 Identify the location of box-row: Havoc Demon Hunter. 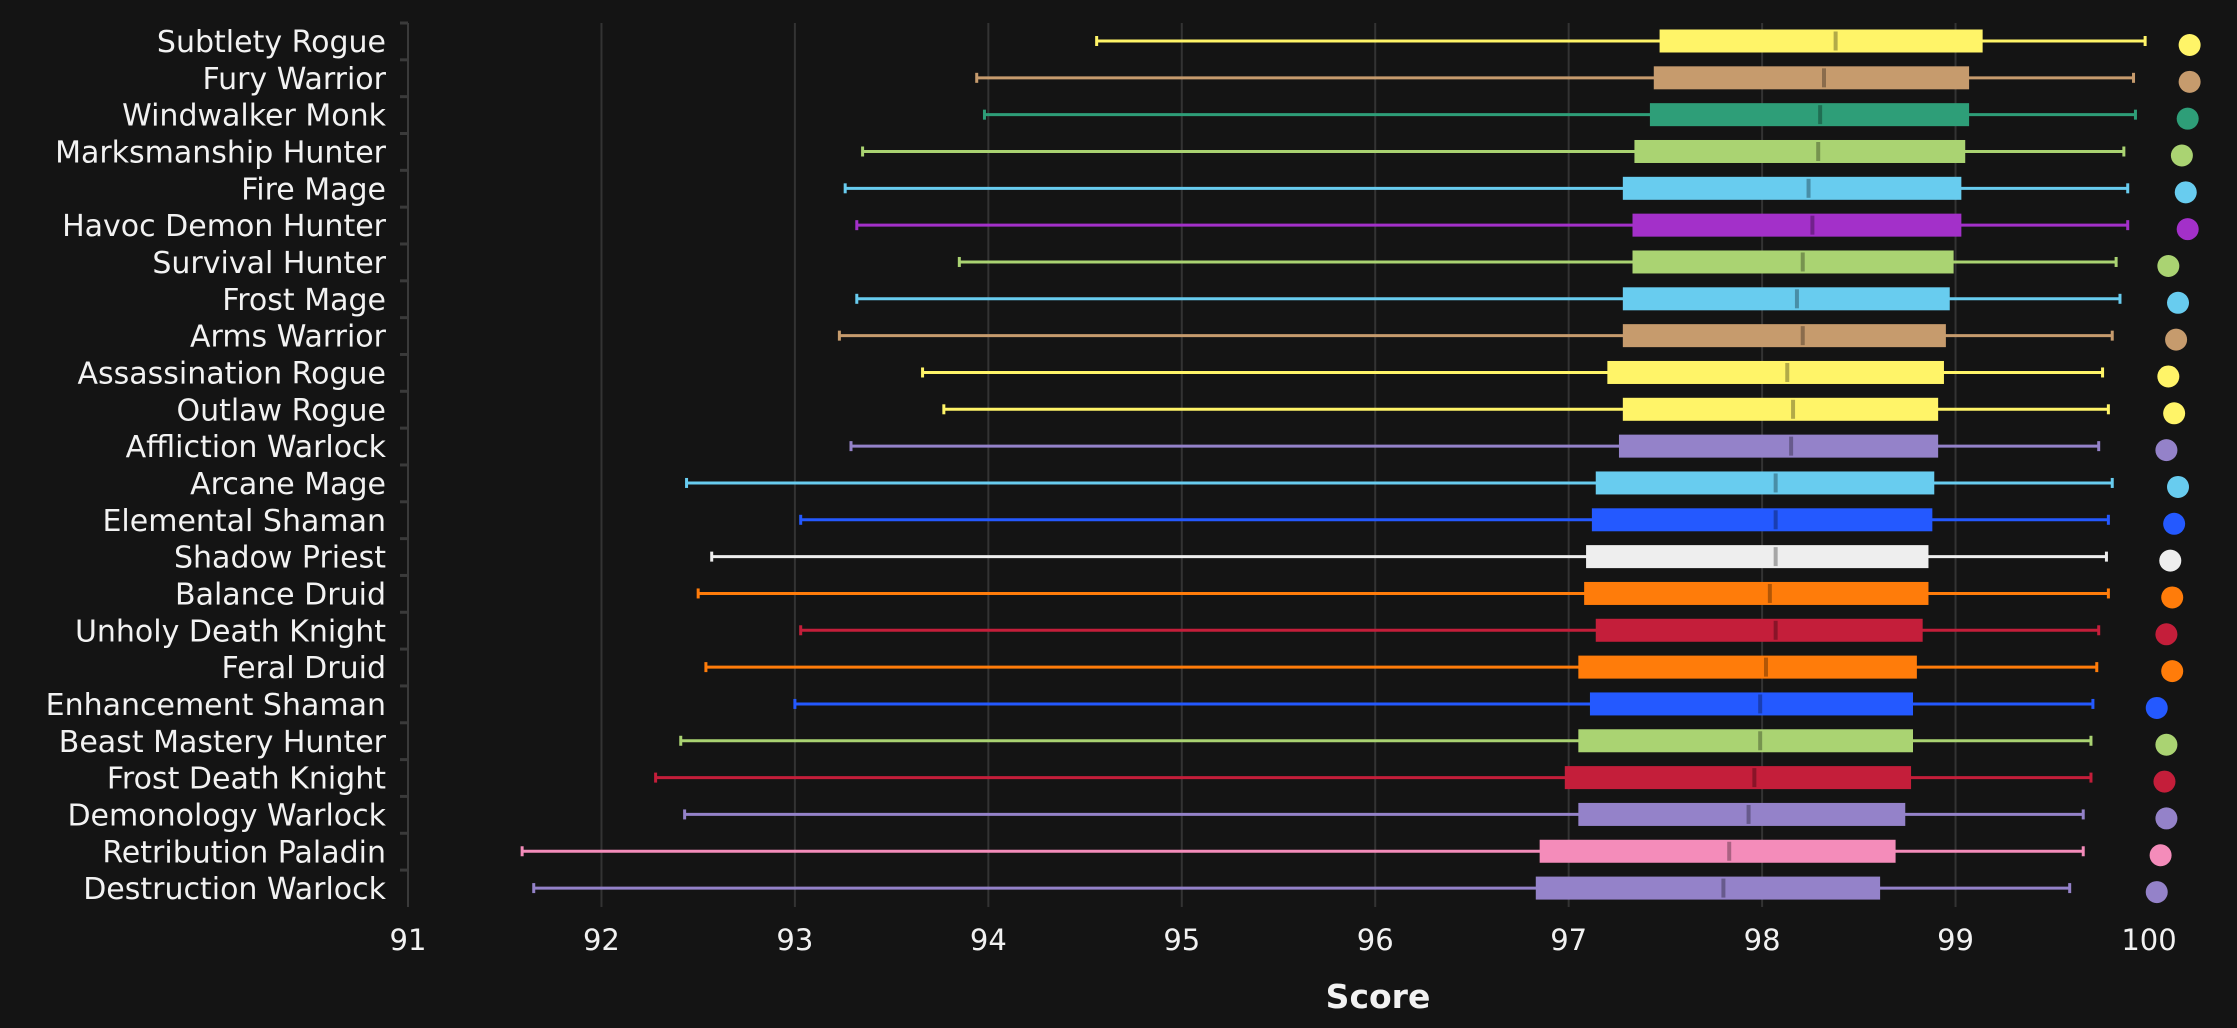
(1130, 224).